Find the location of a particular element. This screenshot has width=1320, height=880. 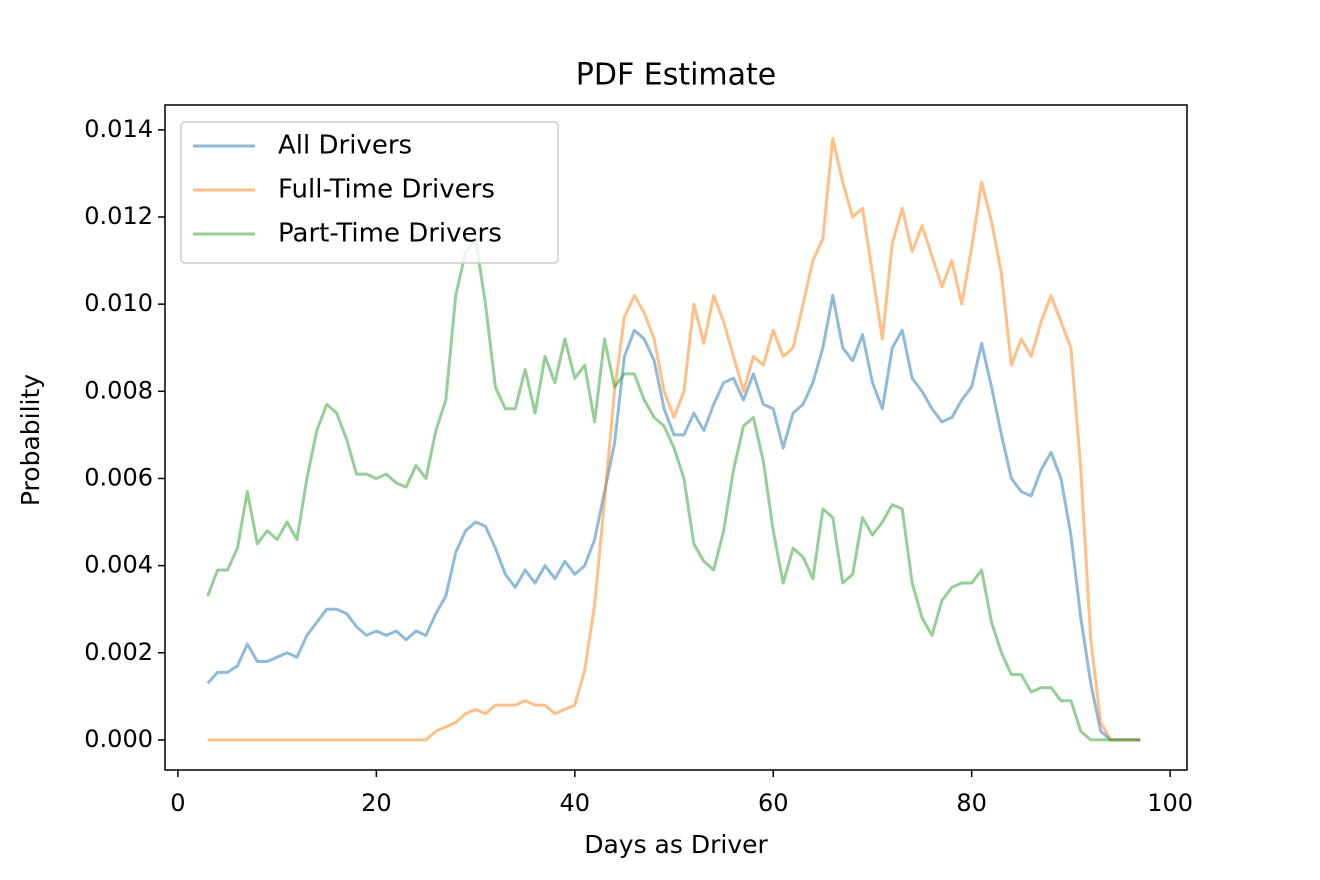

y-tick-label: 0.012 is located at coordinates (118, 216).